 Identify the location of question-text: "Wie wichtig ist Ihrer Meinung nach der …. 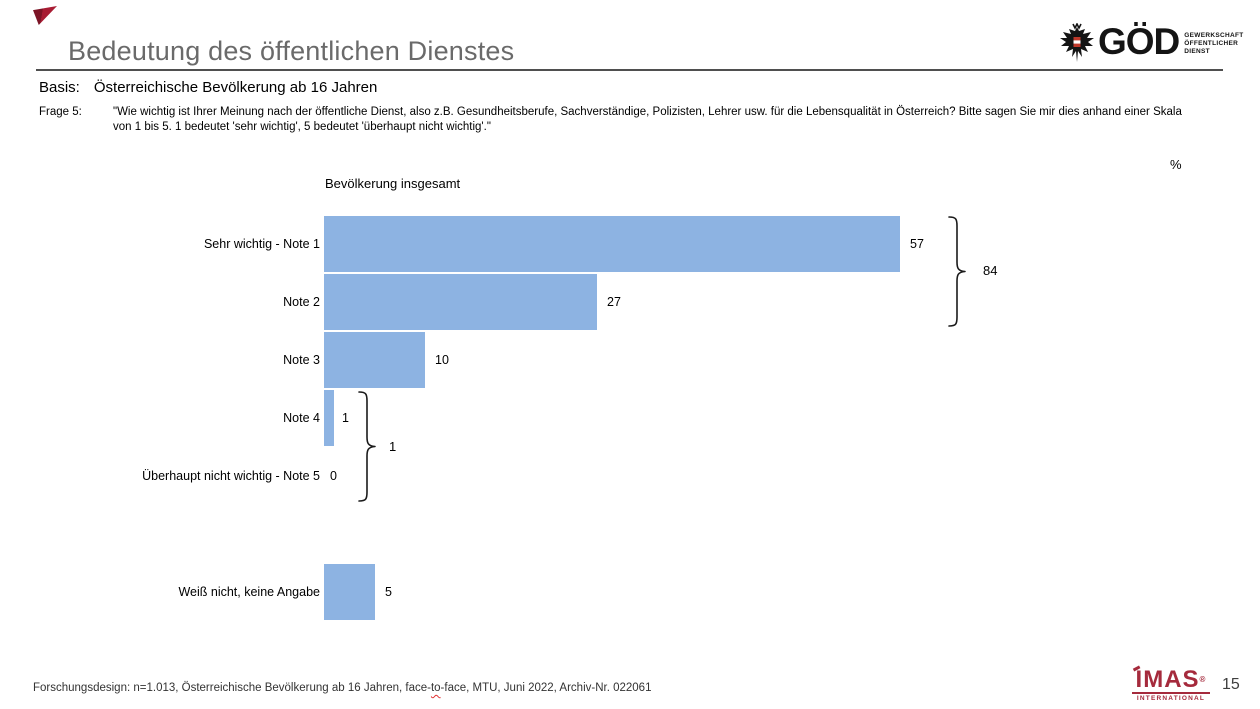
(647, 119).